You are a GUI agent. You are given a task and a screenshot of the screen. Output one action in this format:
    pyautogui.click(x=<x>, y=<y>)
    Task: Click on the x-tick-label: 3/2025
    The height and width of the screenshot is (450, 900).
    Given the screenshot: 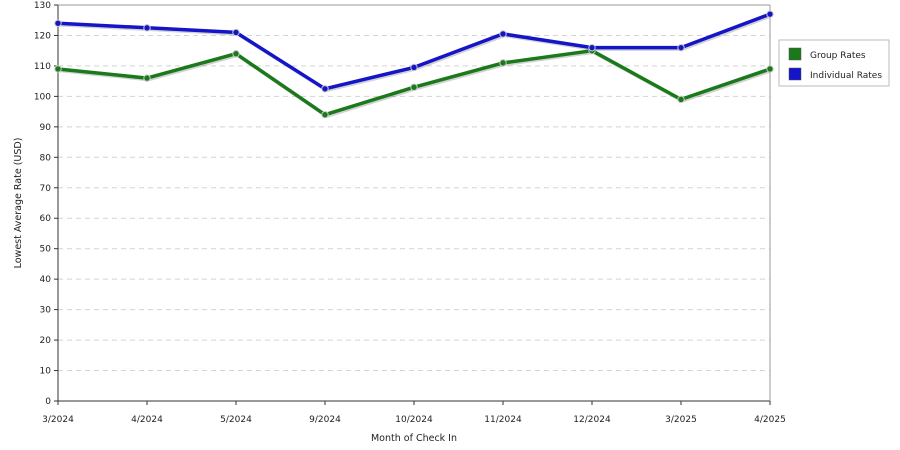 What is the action you would take?
    pyautogui.click(x=681, y=420)
    